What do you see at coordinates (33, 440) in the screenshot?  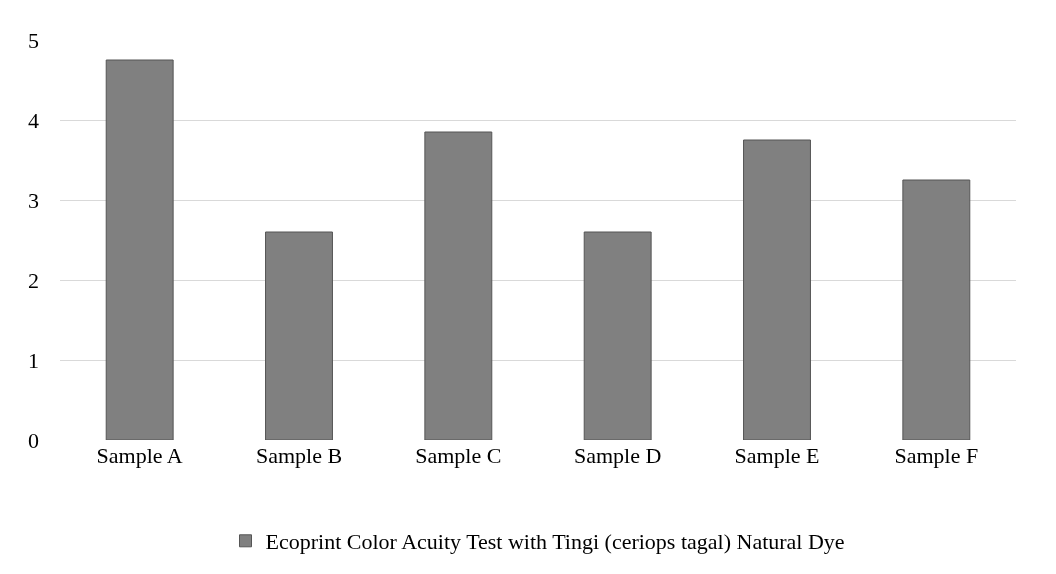 I see `y-tick-label: 0` at bounding box center [33, 440].